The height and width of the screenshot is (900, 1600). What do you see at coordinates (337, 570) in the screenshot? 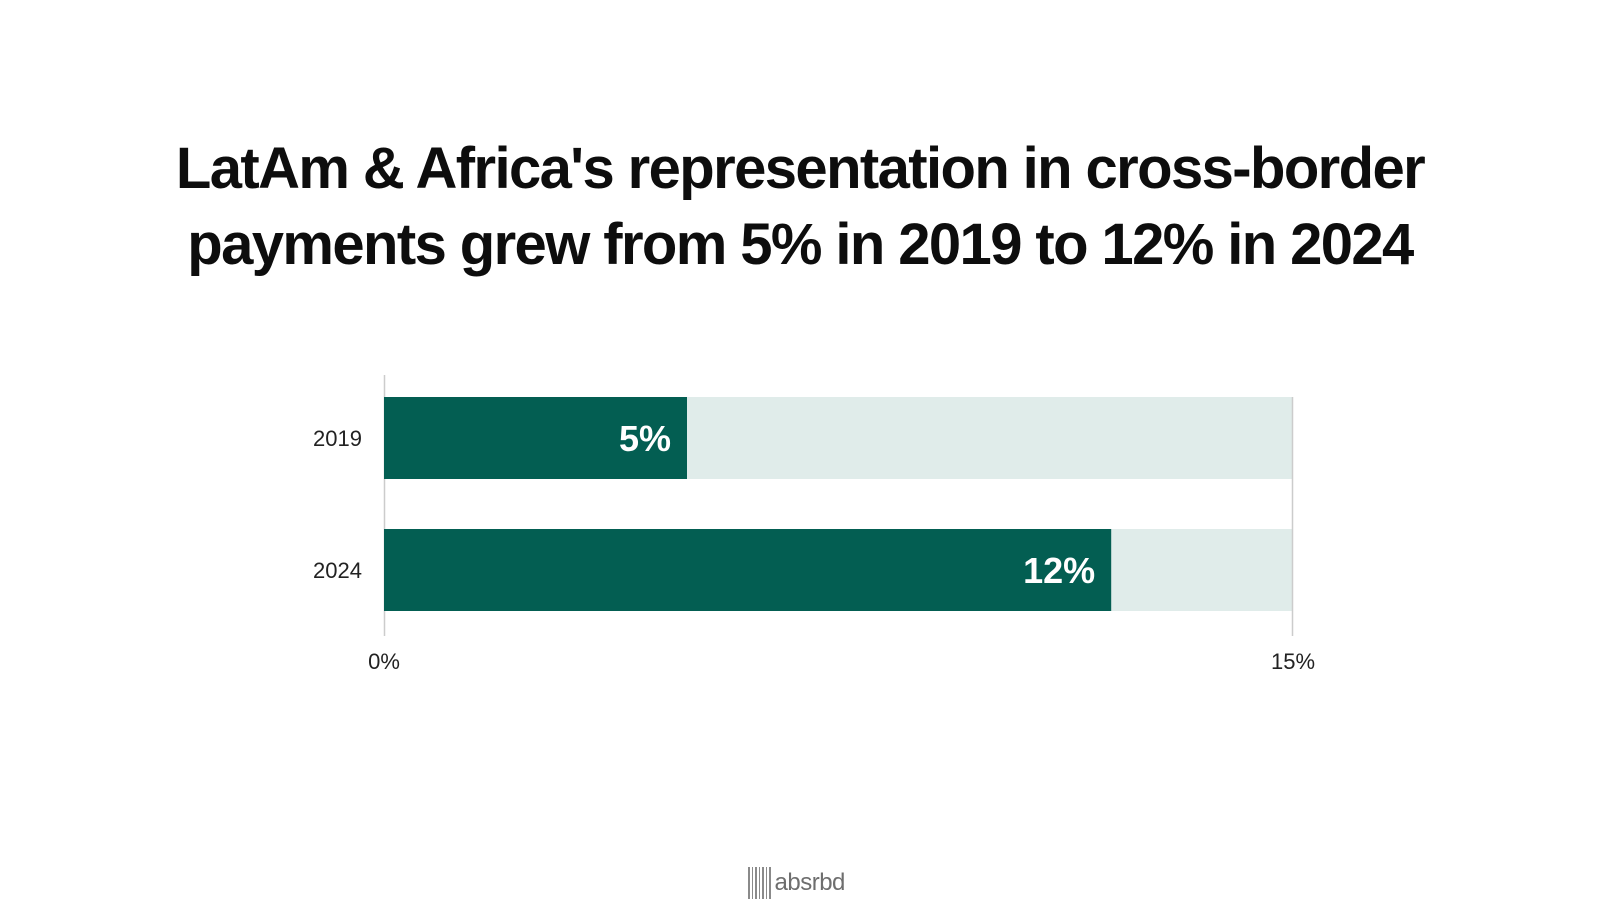
I see `category-label-2024: 2024` at bounding box center [337, 570].